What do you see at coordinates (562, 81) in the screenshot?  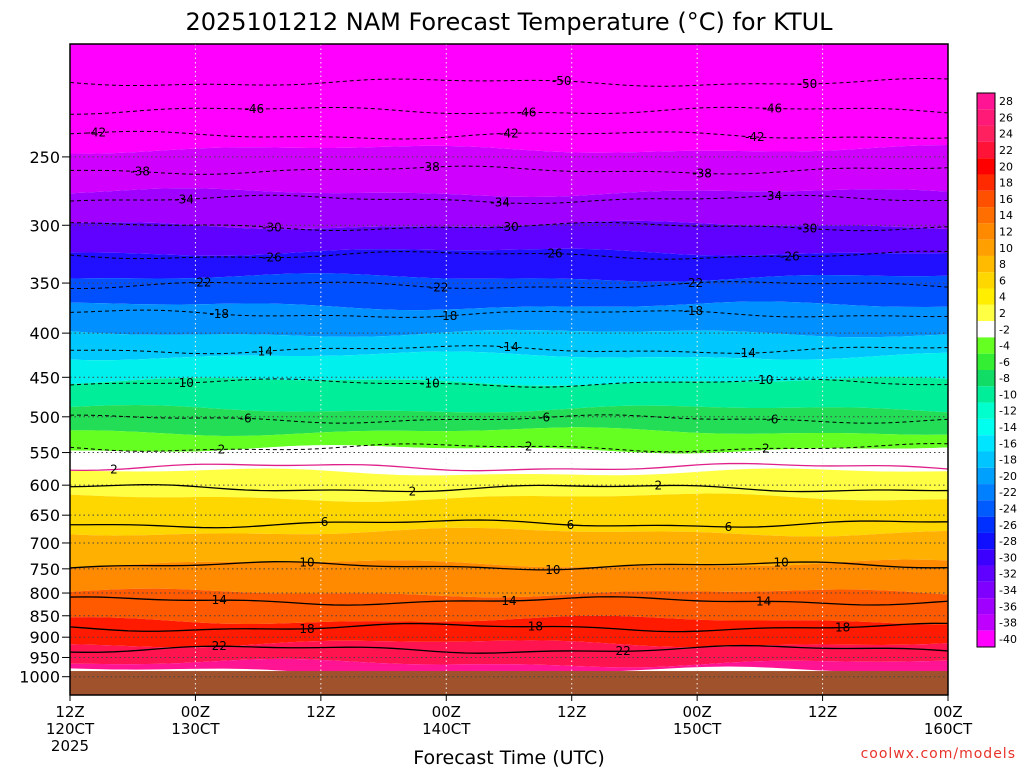 I see `isotherm-label: -50` at bounding box center [562, 81].